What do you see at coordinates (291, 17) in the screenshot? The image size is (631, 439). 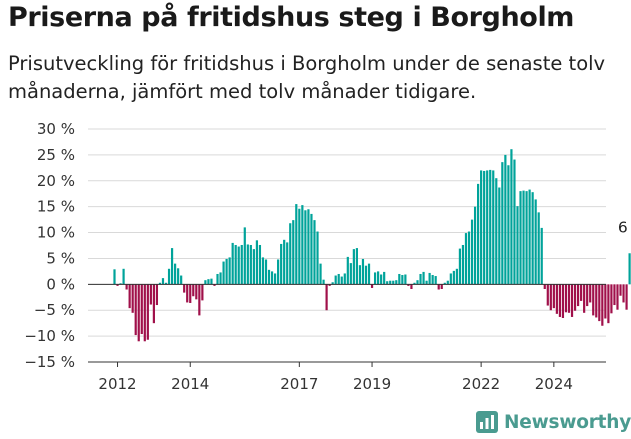 I see `chart-title: Priserna på fritidshus steg i Borgholm` at bounding box center [291, 17].